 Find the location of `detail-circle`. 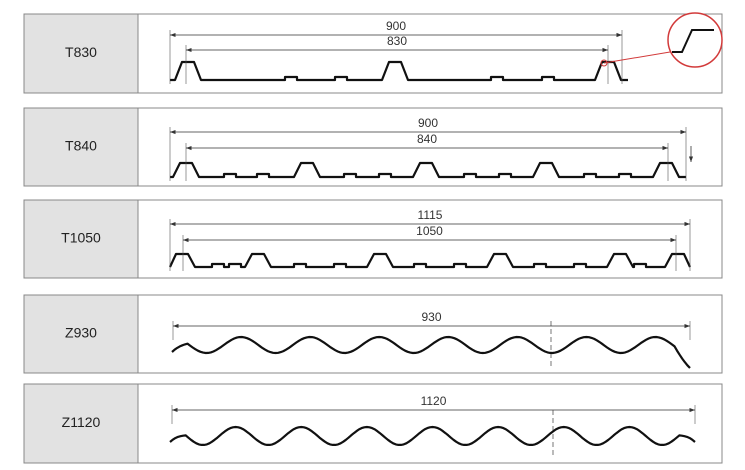

detail-circle is located at coordinates (695, 40).